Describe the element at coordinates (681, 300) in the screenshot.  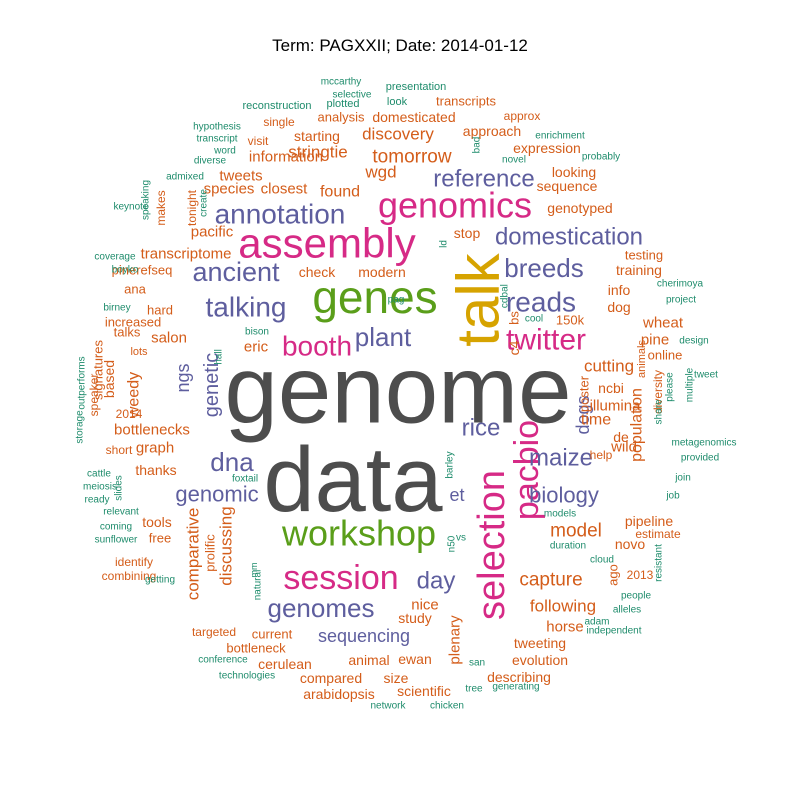
I see `cloud-word-project: project` at that location.